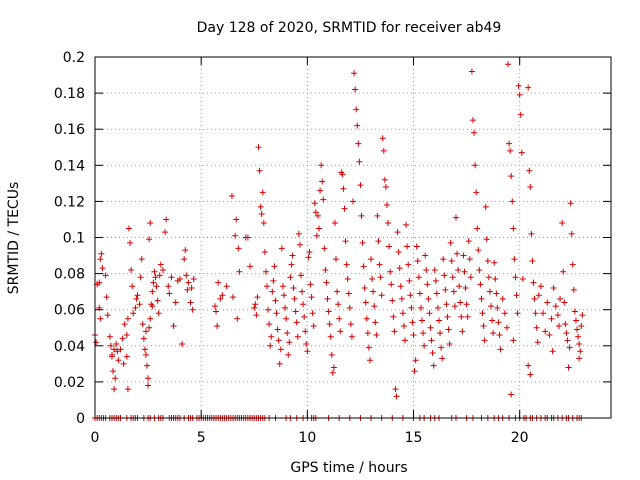  What do you see at coordinates (69, 130) in the screenshot?
I see `y-tick-label: 0.16` at bounding box center [69, 130].